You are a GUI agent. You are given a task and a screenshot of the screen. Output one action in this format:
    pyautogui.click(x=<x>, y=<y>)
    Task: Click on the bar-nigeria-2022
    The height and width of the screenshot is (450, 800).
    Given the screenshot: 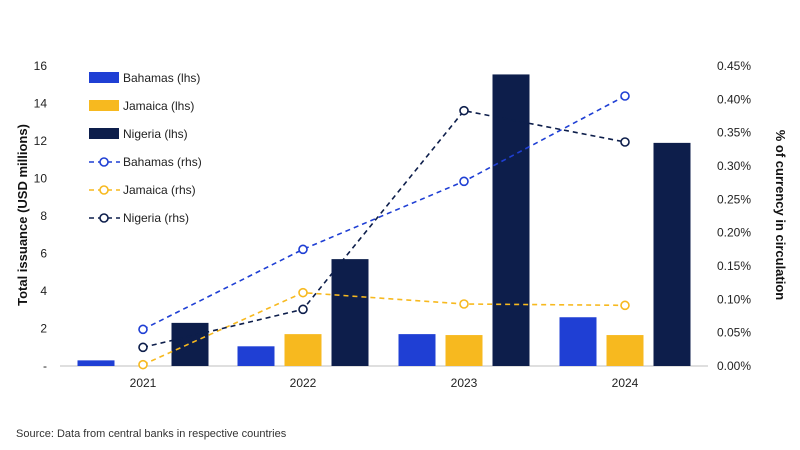 What is the action you would take?
    pyautogui.click(x=350, y=312)
    